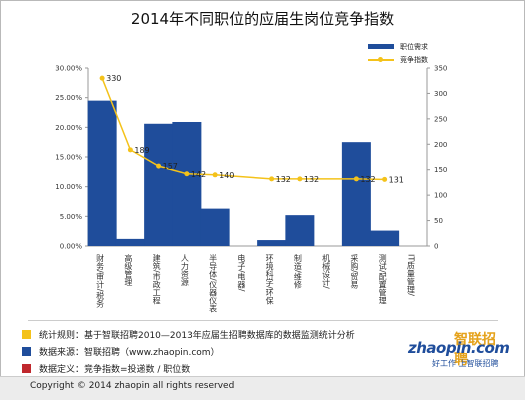  I want to click on y-left-tick-label: 20.00%, so click(68, 128).